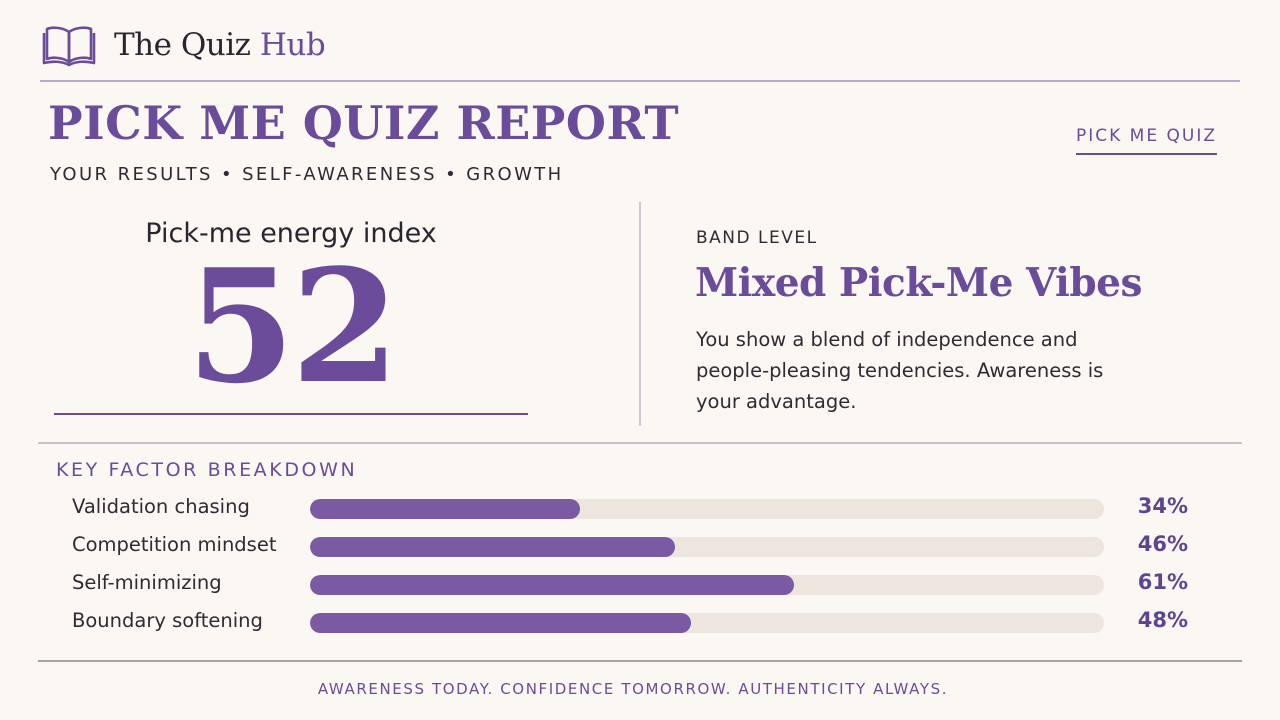 The width and height of the screenshot is (1280, 720). I want to click on factor-row-validation-chasing: Validation chasing 34%, so click(640, 508).